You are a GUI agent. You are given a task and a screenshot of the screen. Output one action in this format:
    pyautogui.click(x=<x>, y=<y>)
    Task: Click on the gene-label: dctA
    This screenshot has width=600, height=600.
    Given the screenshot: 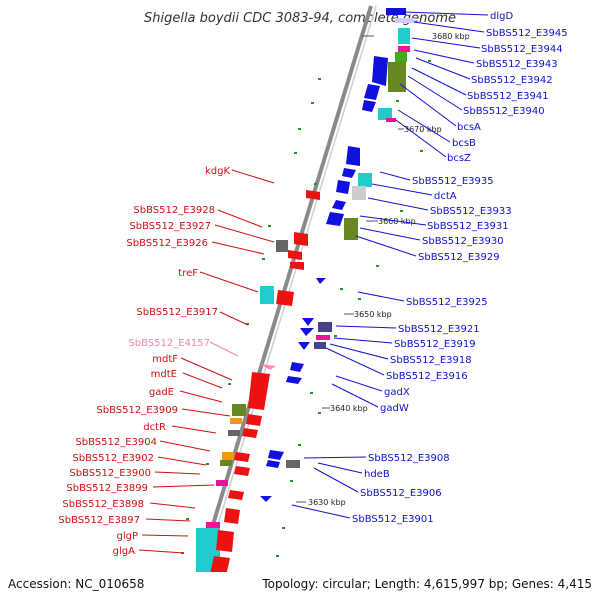 What is the action you would take?
    pyautogui.click(x=445, y=196)
    